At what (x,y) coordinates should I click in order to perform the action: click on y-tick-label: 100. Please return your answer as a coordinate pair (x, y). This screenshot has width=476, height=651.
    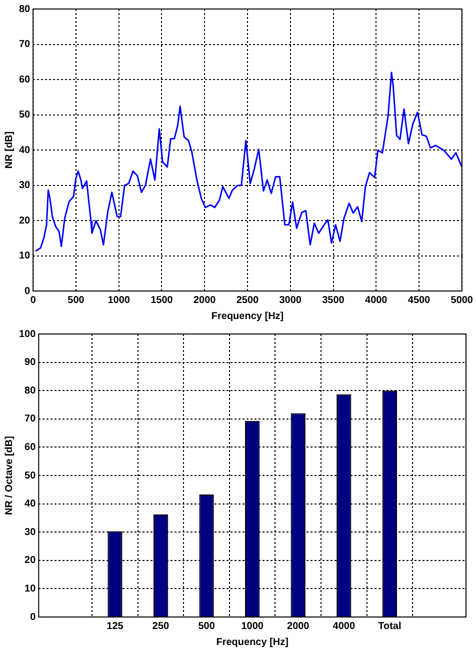
    Looking at the image, I should click on (27, 334).